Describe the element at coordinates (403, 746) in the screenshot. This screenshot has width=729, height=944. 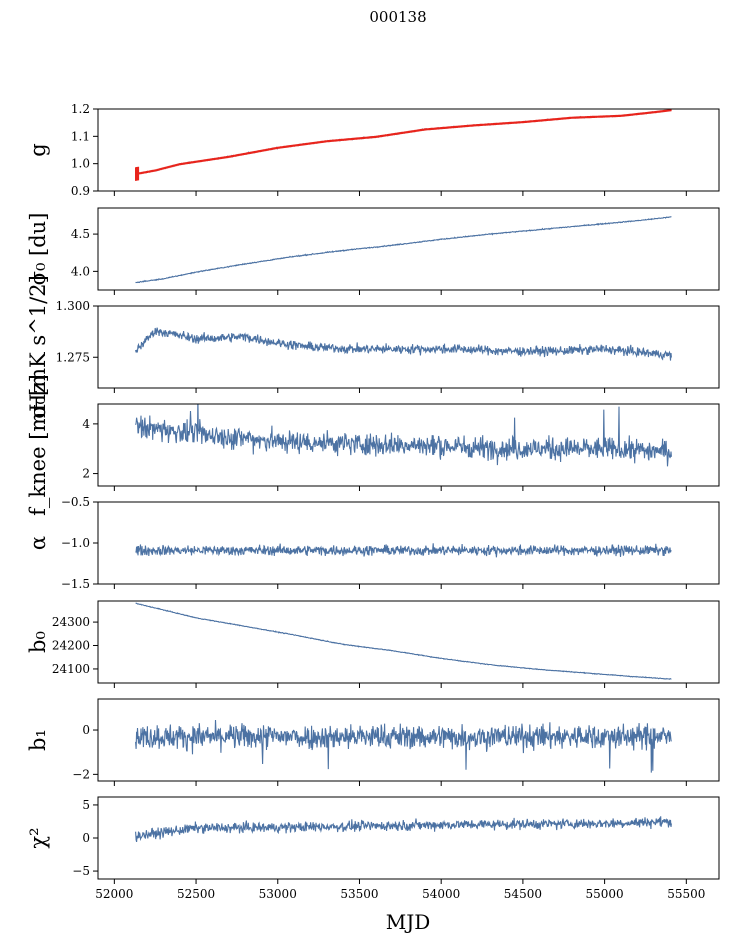
I see `series-b1` at that location.